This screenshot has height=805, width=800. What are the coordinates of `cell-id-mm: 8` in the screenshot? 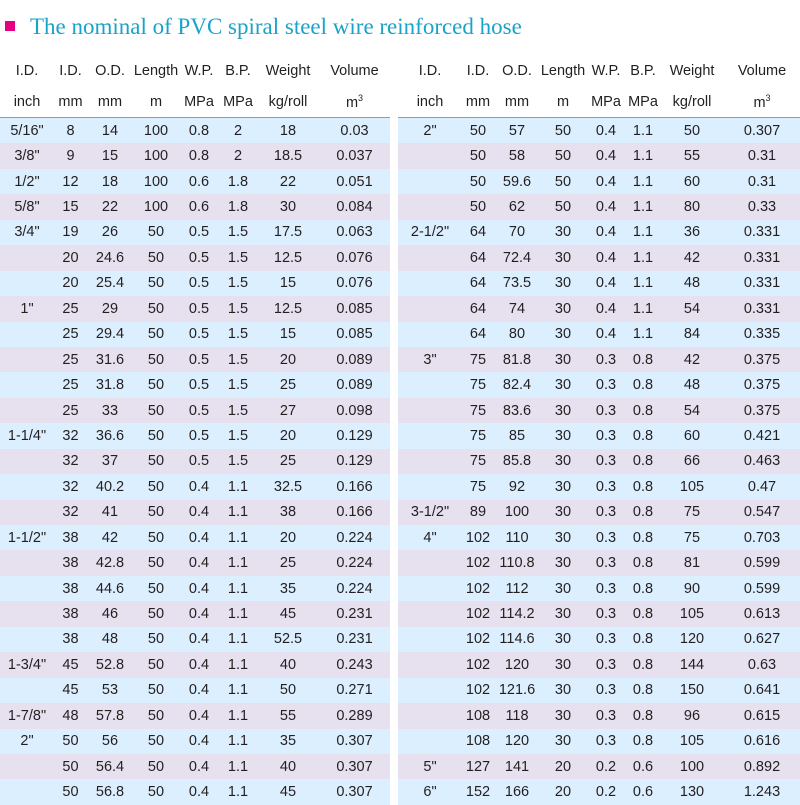 It's located at (70, 130).